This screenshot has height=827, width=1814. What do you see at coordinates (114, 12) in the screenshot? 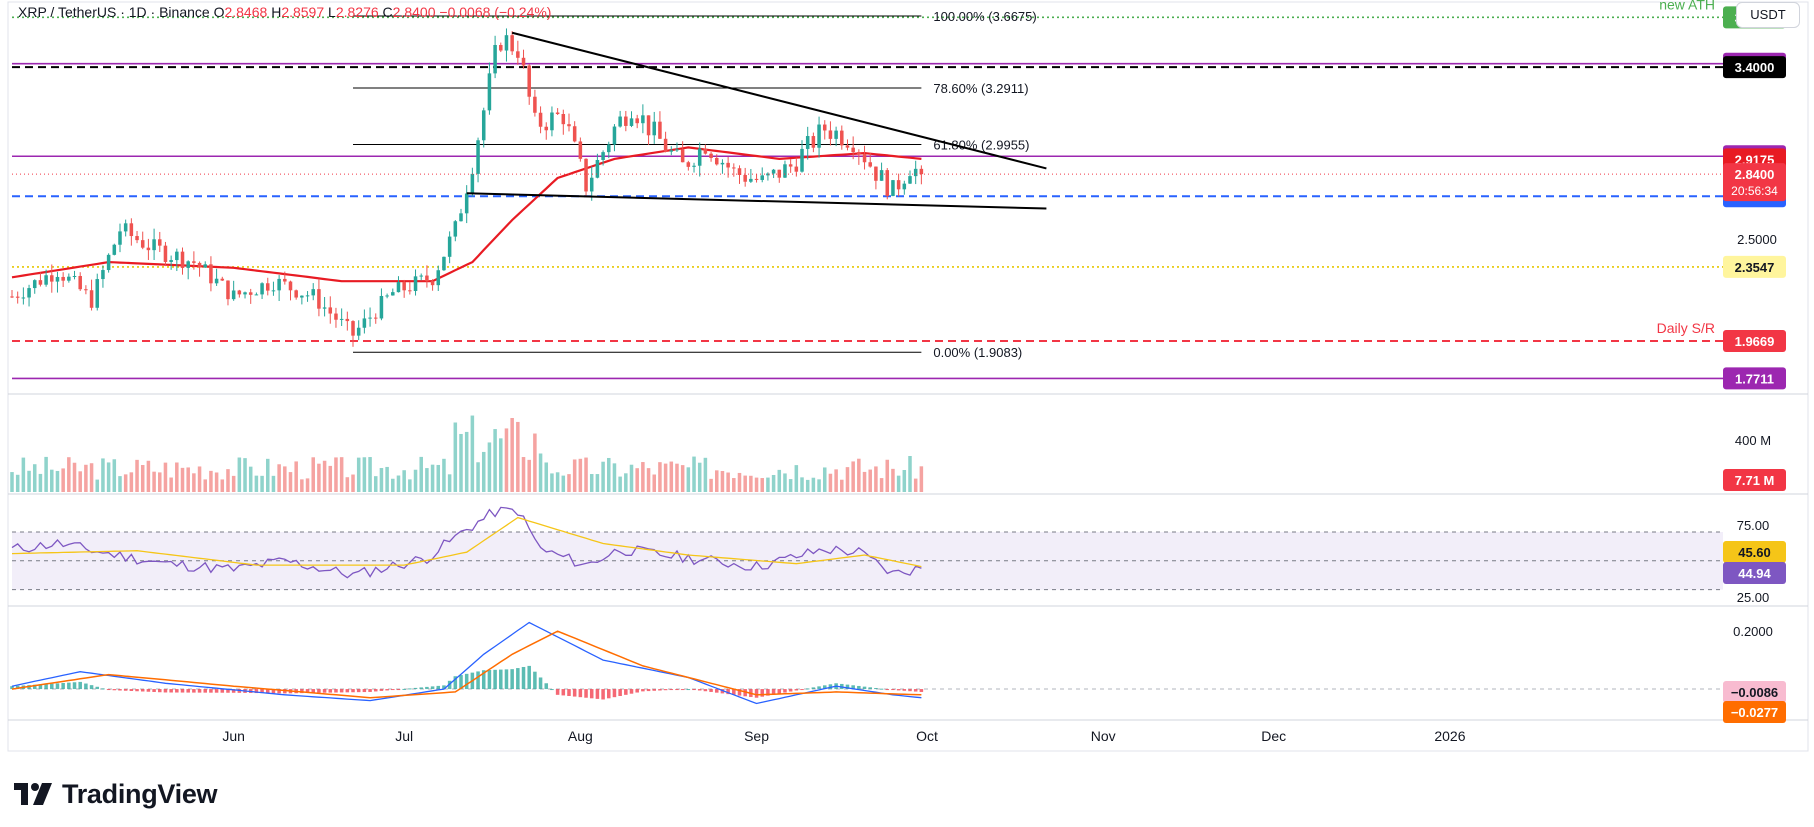
I see `symbol-title: XRP / TetherUS · 1D · Binance` at bounding box center [114, 12].